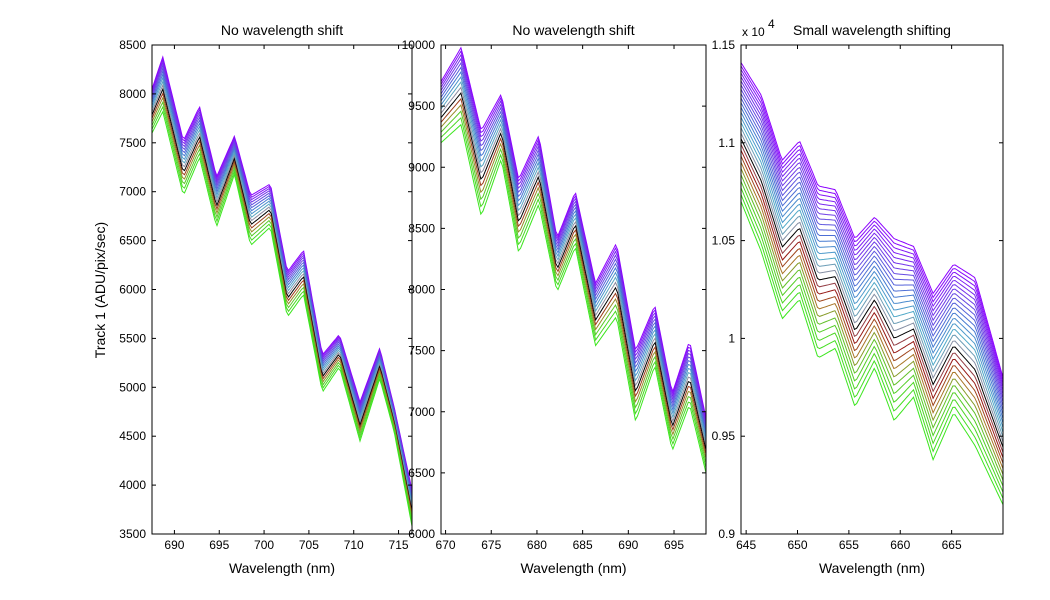 The image size is (1050, 600). What do you see at coordinates (771, 24) in the screenshot?
I see `y-exponent-power: 4` at bounding box center [771, 24].